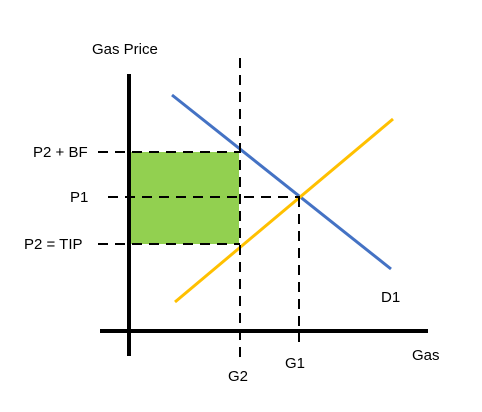 This screenshot has width=482, height=412. What do you see at coordinates (295, 363) in the screenshot?
I see `g1-label: G1` at bounding box center [295, 363].